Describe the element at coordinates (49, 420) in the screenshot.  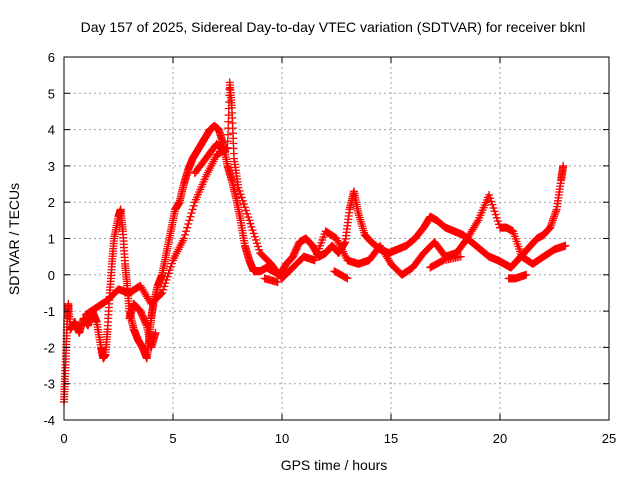
I see `y-tick-label: -4` at that location.